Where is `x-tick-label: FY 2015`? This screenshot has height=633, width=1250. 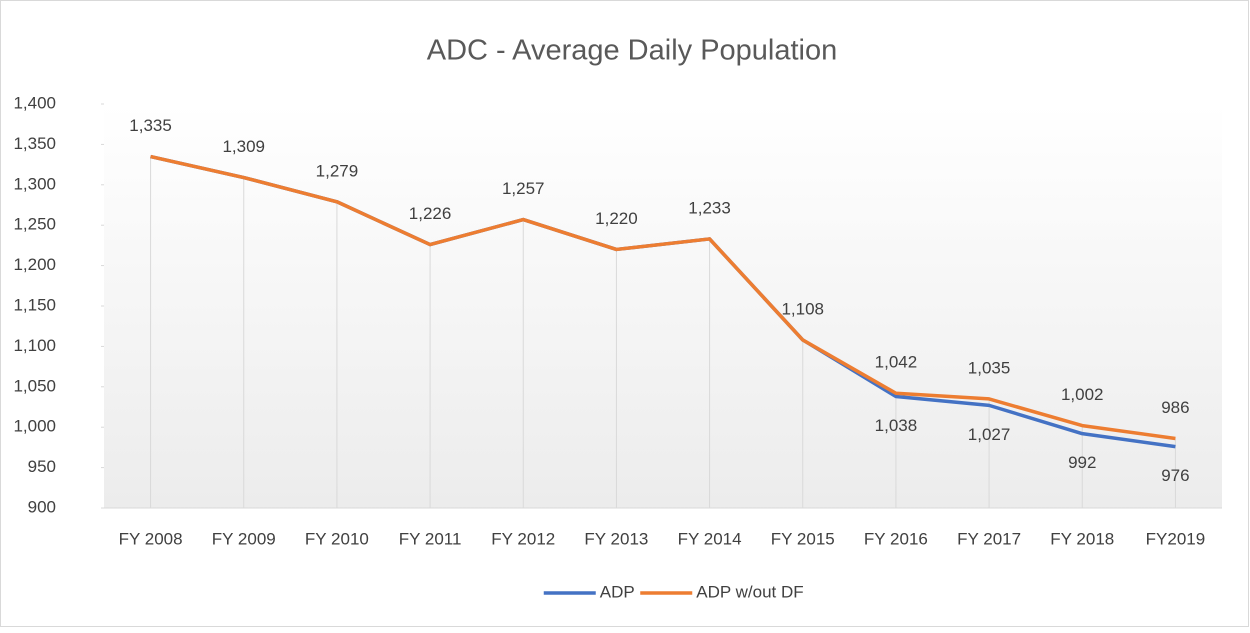 x-tick-label: FY 2015 is located at coordinates (803, 538).